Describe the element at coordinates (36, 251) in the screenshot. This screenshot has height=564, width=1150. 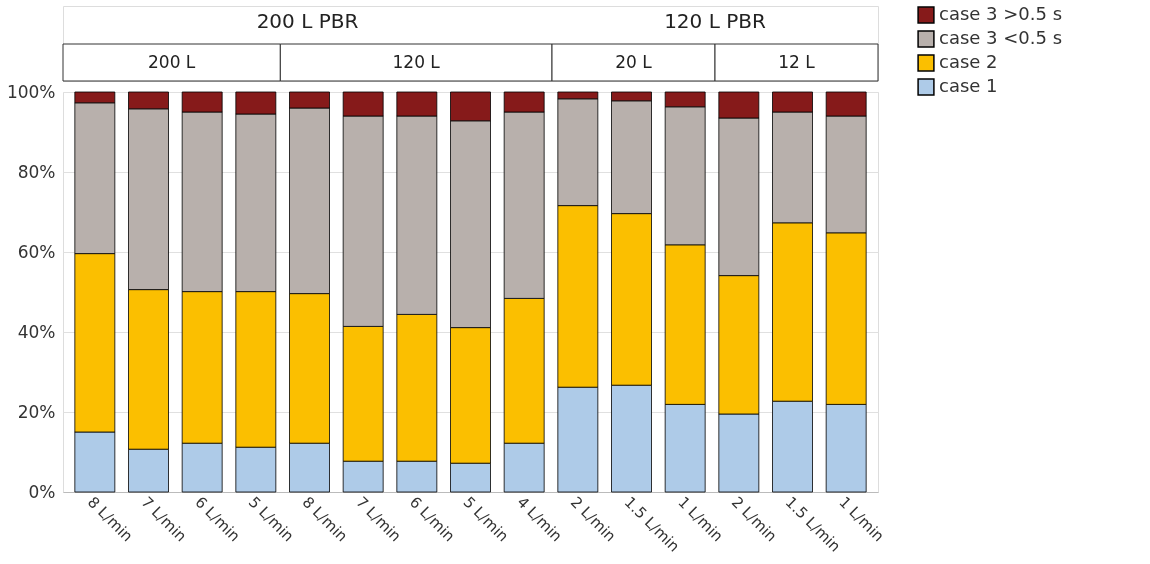
I see `y-tick-label: 60%` at that location.